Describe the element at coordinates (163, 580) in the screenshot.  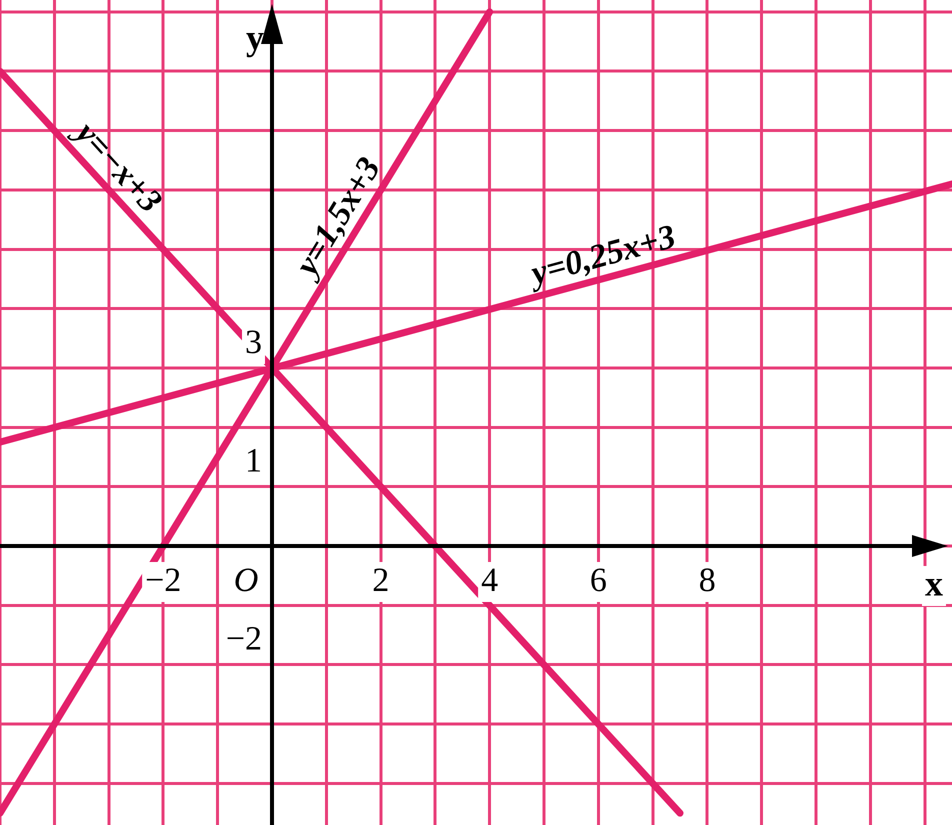
I see `x-tick-label: −2` at that location.